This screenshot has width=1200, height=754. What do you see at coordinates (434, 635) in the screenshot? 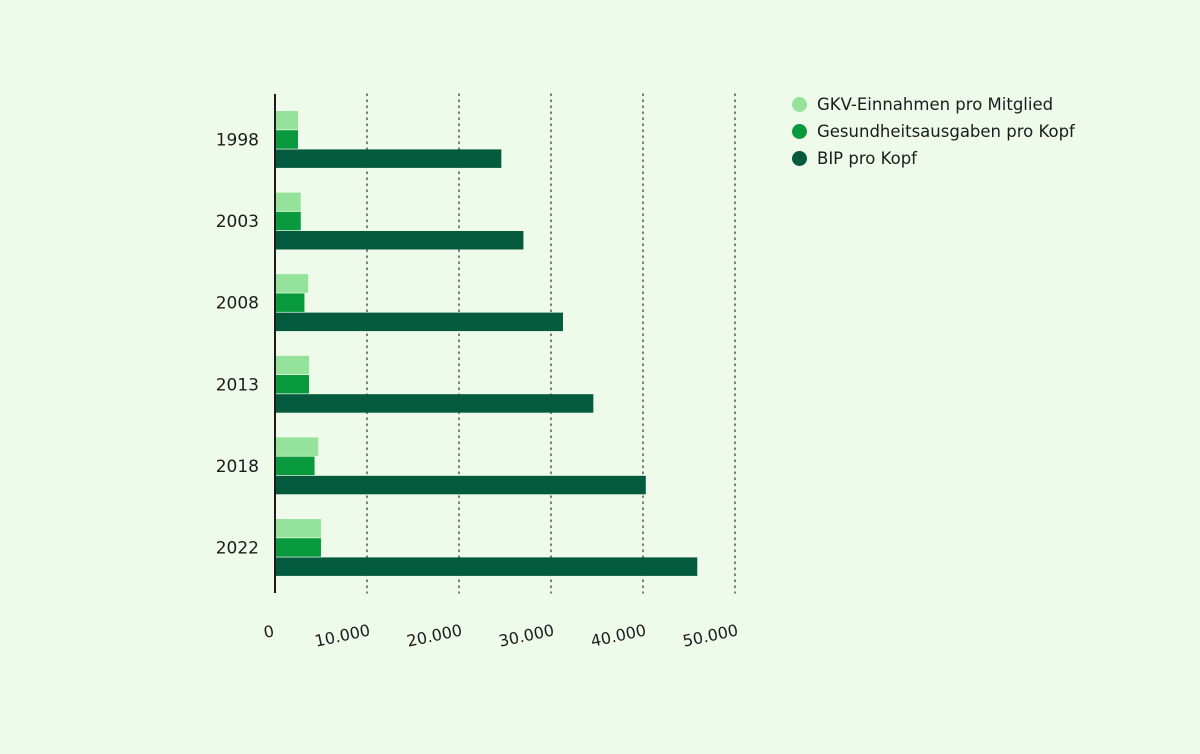
I see `x-tick-label-2: 20.000` at bounding box center [434, 635].